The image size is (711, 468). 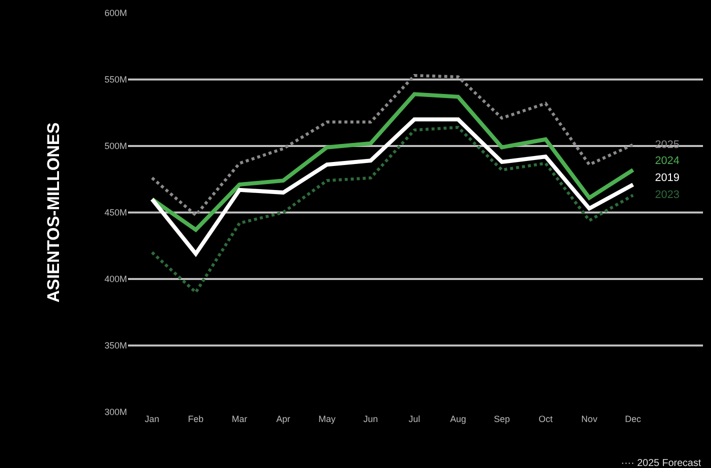 I want to click on x-tick-label: Aug, so click(x=458, y=419).